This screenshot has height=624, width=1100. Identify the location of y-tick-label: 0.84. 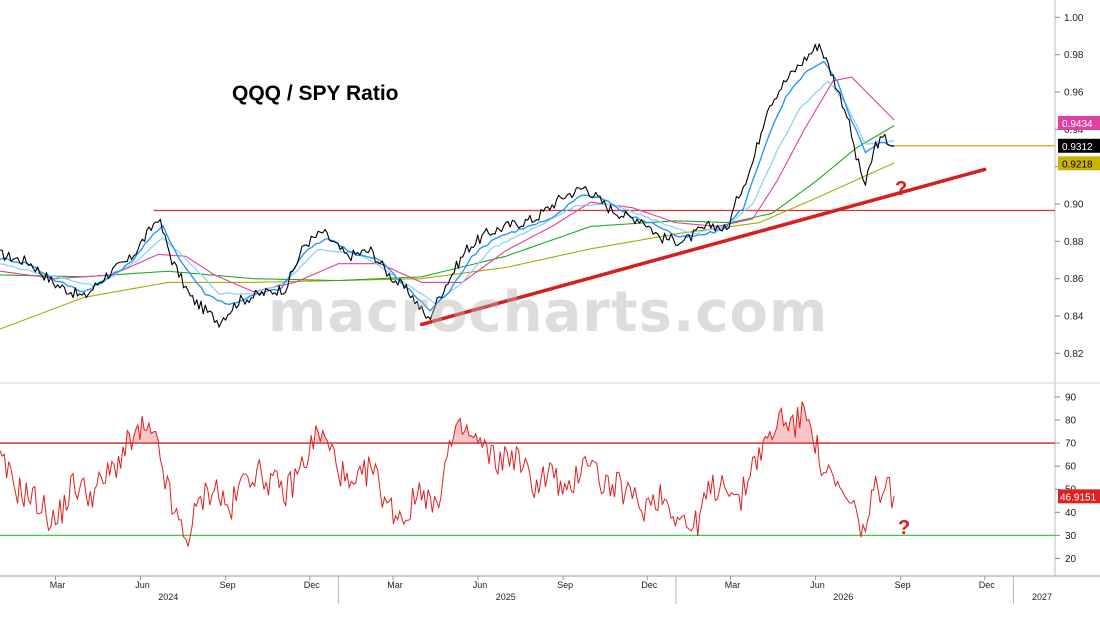
(1074, 317).